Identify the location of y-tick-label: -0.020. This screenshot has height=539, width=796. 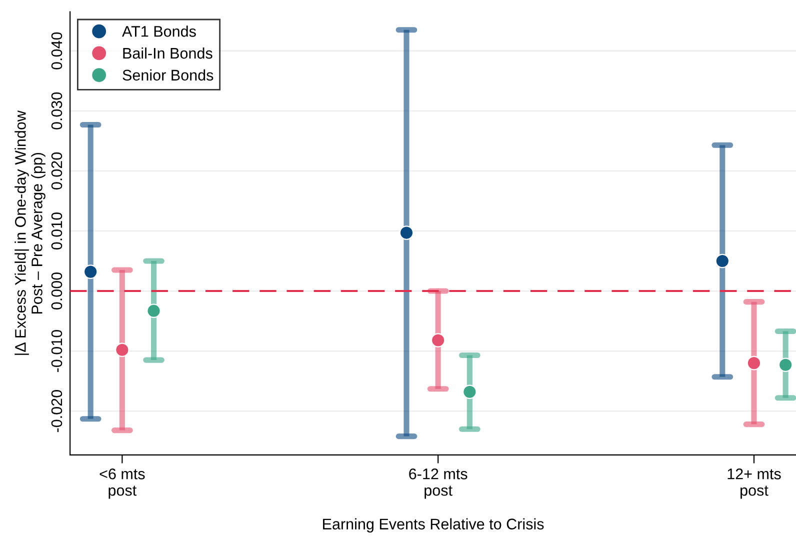
(56, 411).